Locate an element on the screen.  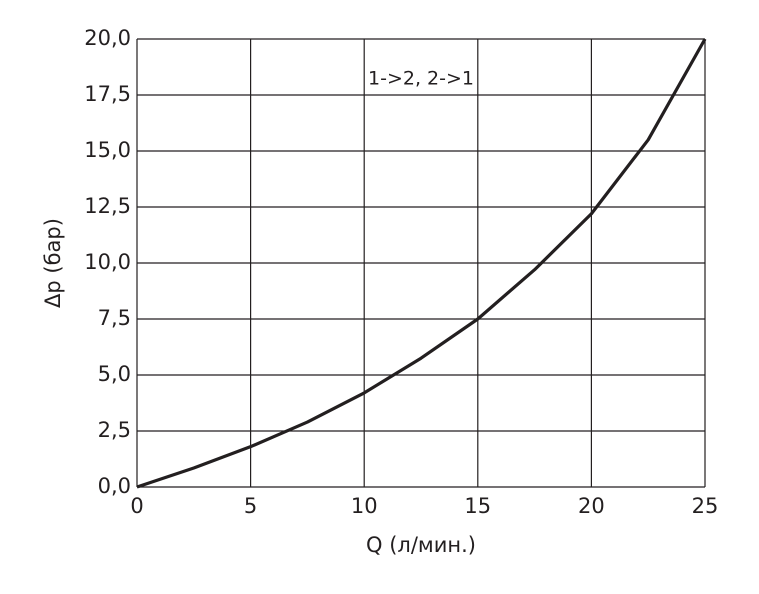
x-tick-label: 15 is located at coordinates (477, 506).